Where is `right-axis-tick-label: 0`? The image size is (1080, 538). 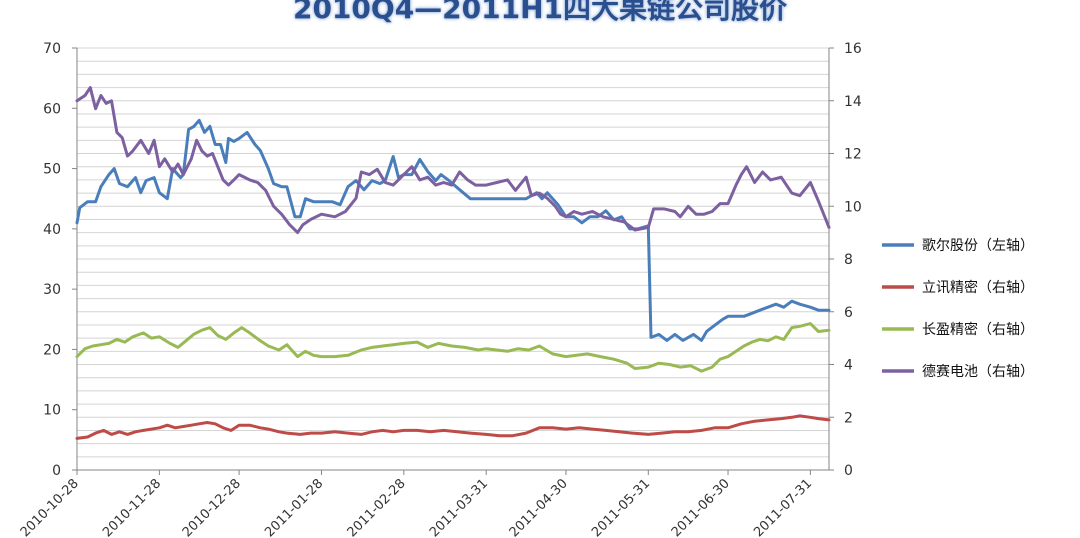
right-axis-tick-label: 0 is located at coordinates (848, 471).